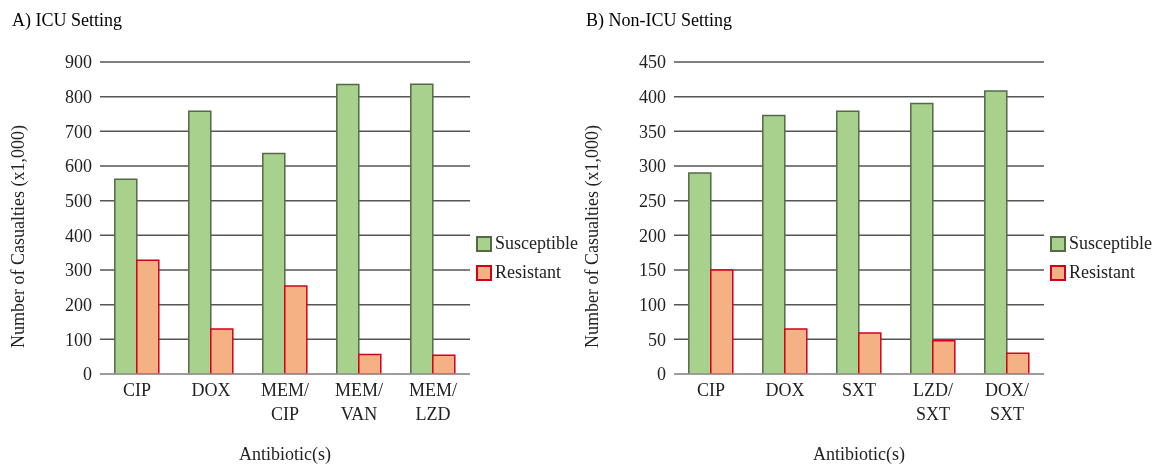  I want to click on x-tick-label: MEM/VAN, so click(359, 402).